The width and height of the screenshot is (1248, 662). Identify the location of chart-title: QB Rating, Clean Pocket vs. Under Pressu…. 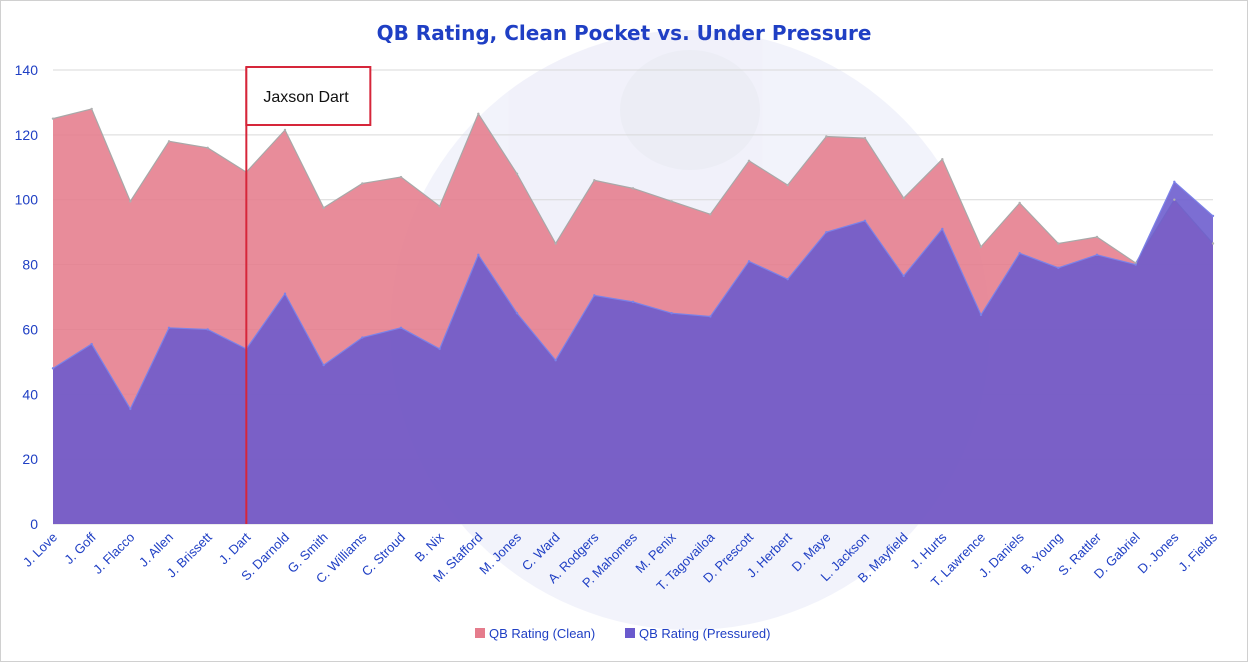
(624, 33).